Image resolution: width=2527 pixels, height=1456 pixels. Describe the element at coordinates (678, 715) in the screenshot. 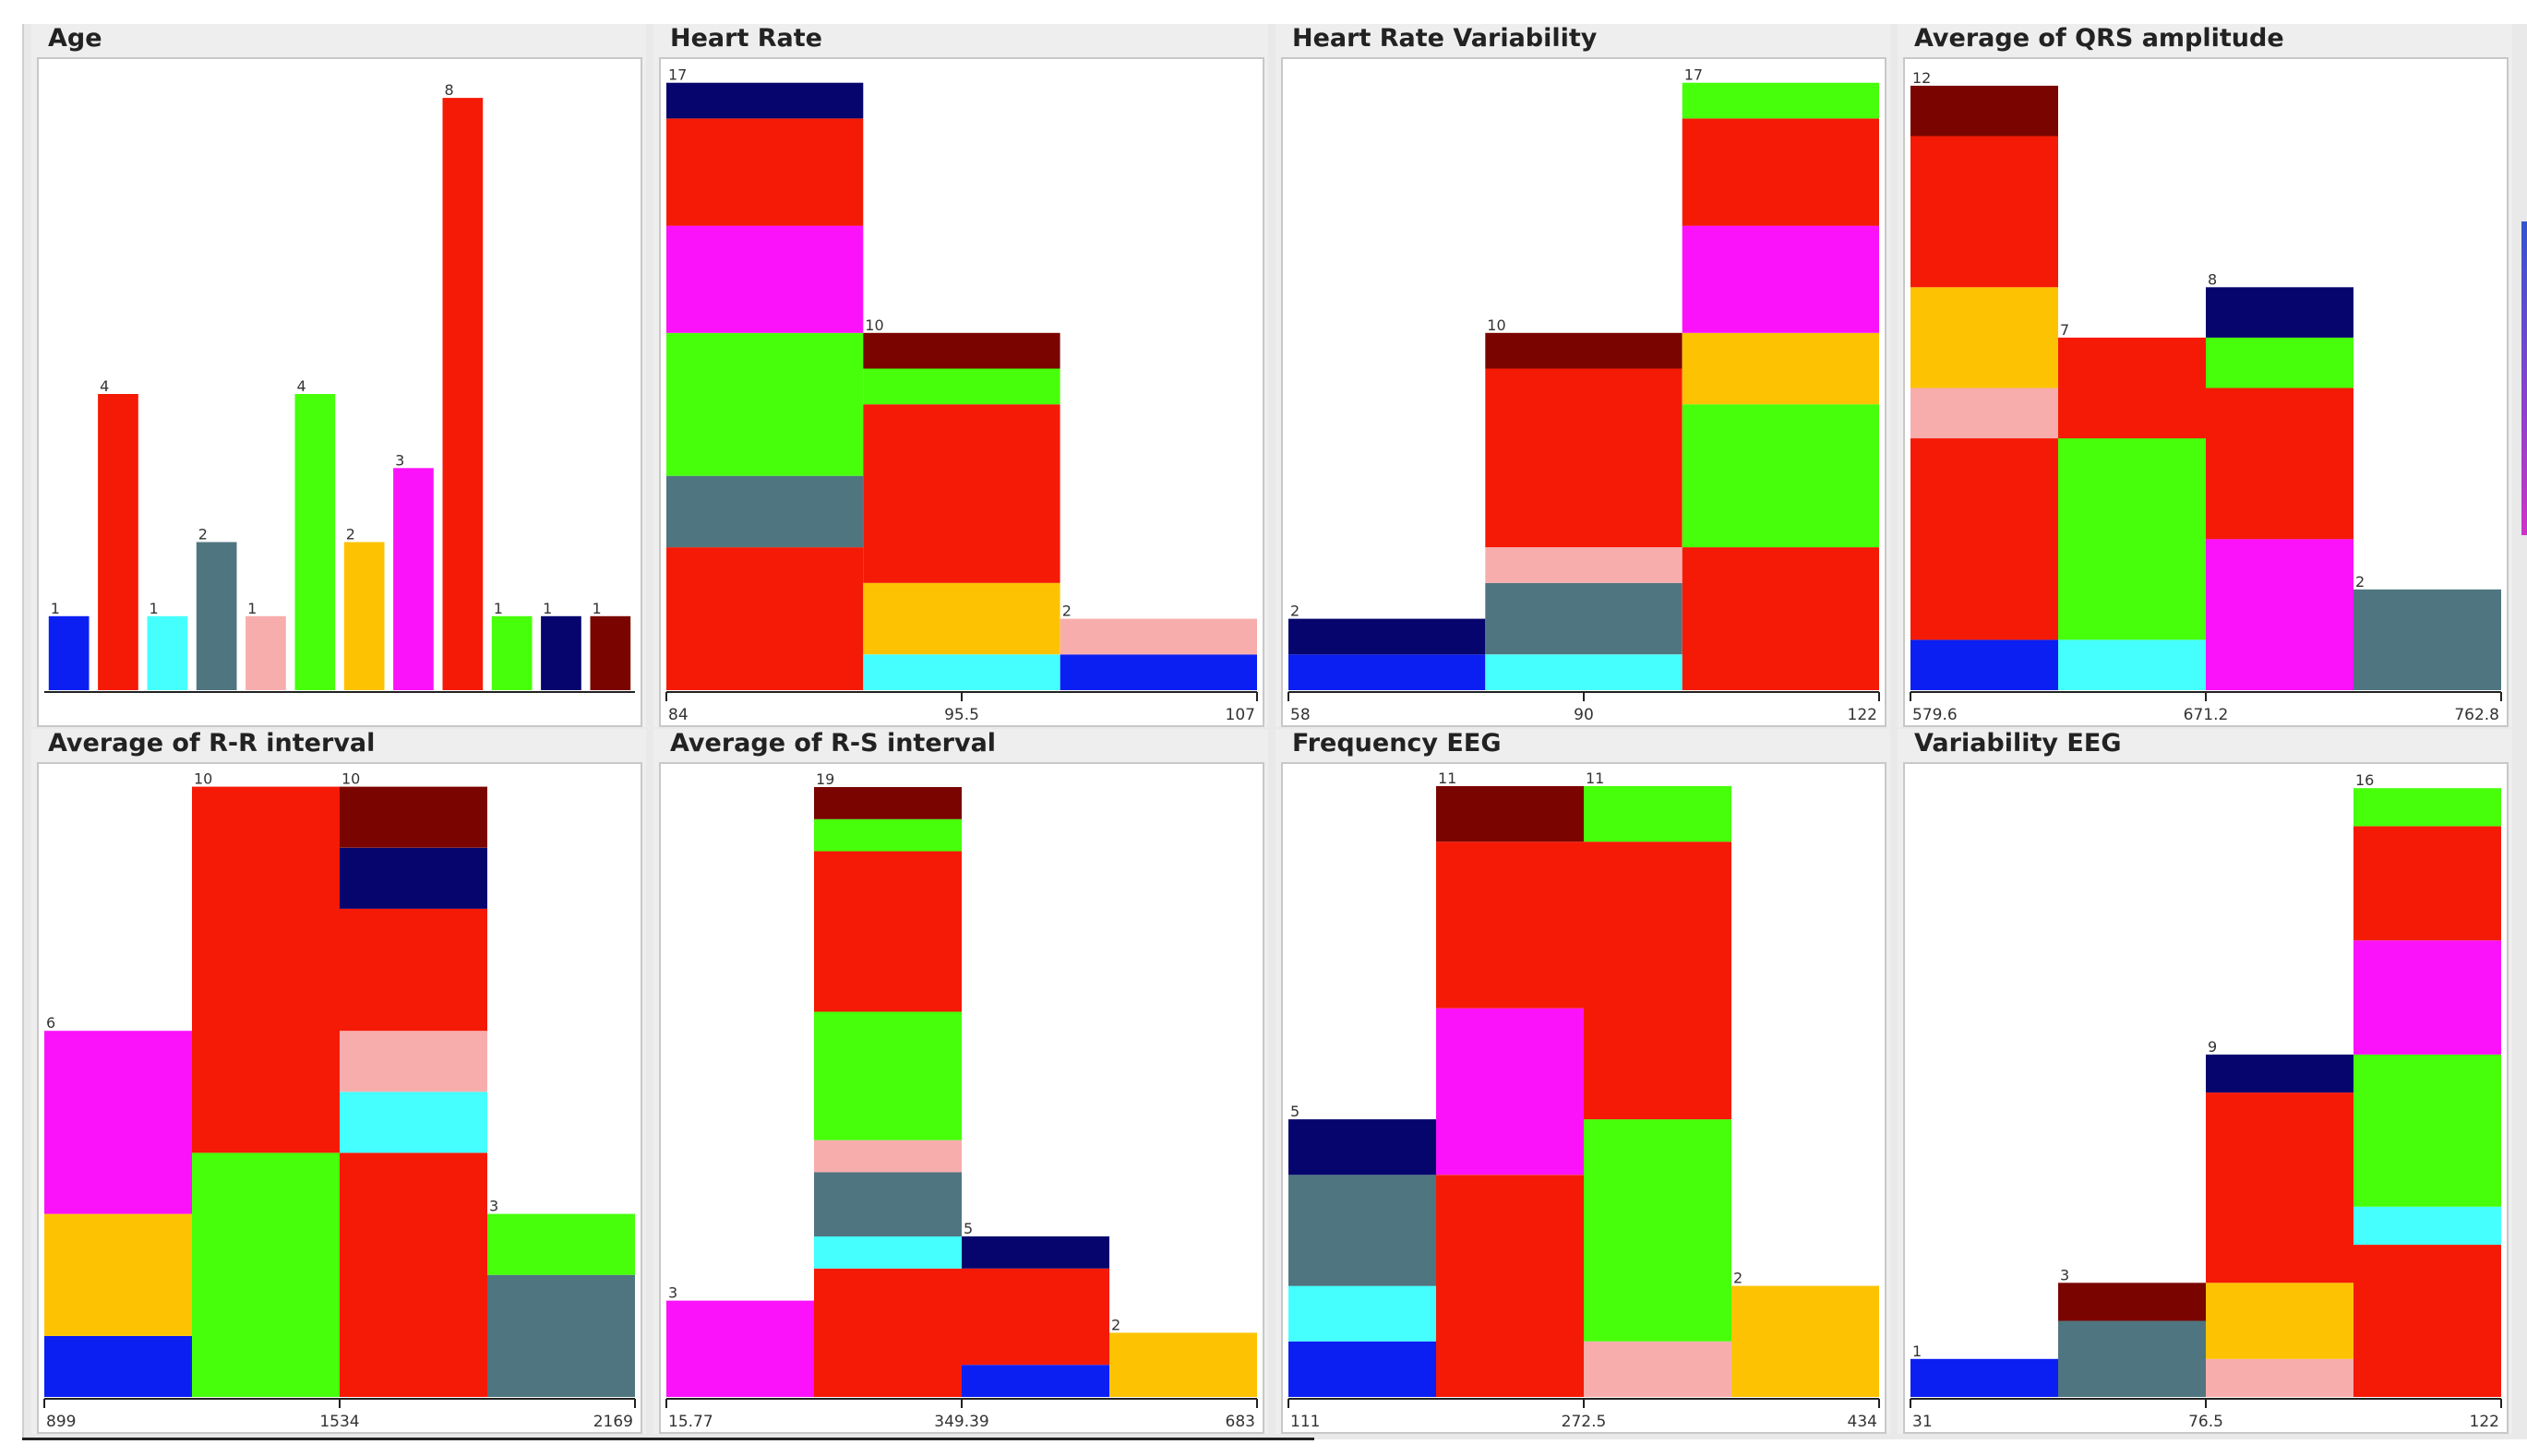

I see `x-tick-label: 84` at that location.